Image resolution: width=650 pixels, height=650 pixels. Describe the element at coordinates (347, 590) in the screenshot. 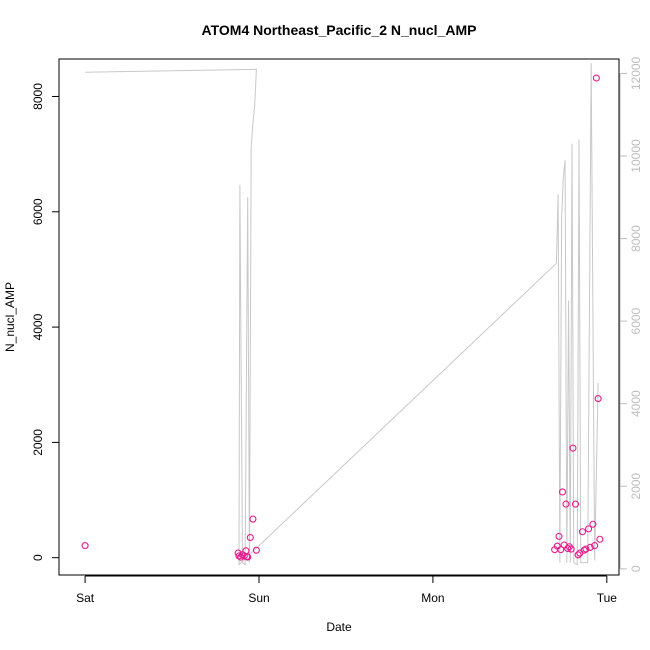

I see `x-axis: Sat Sun Mon Tue` at that location.